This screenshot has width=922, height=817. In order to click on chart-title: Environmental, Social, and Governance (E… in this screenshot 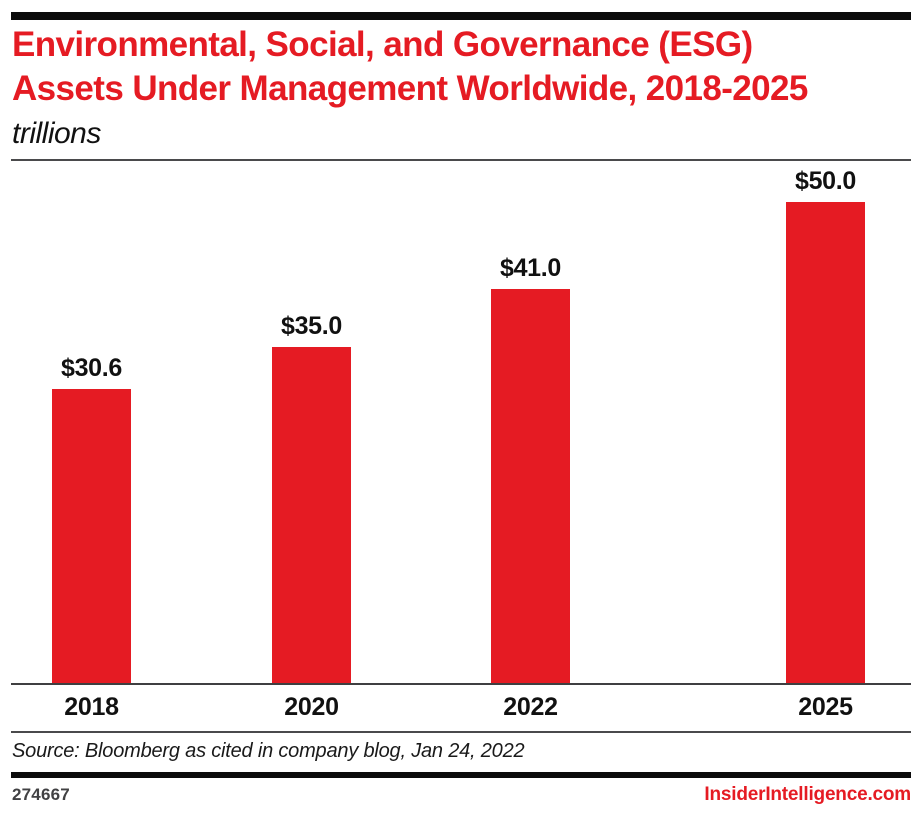, I will do `click(461, 67)`.